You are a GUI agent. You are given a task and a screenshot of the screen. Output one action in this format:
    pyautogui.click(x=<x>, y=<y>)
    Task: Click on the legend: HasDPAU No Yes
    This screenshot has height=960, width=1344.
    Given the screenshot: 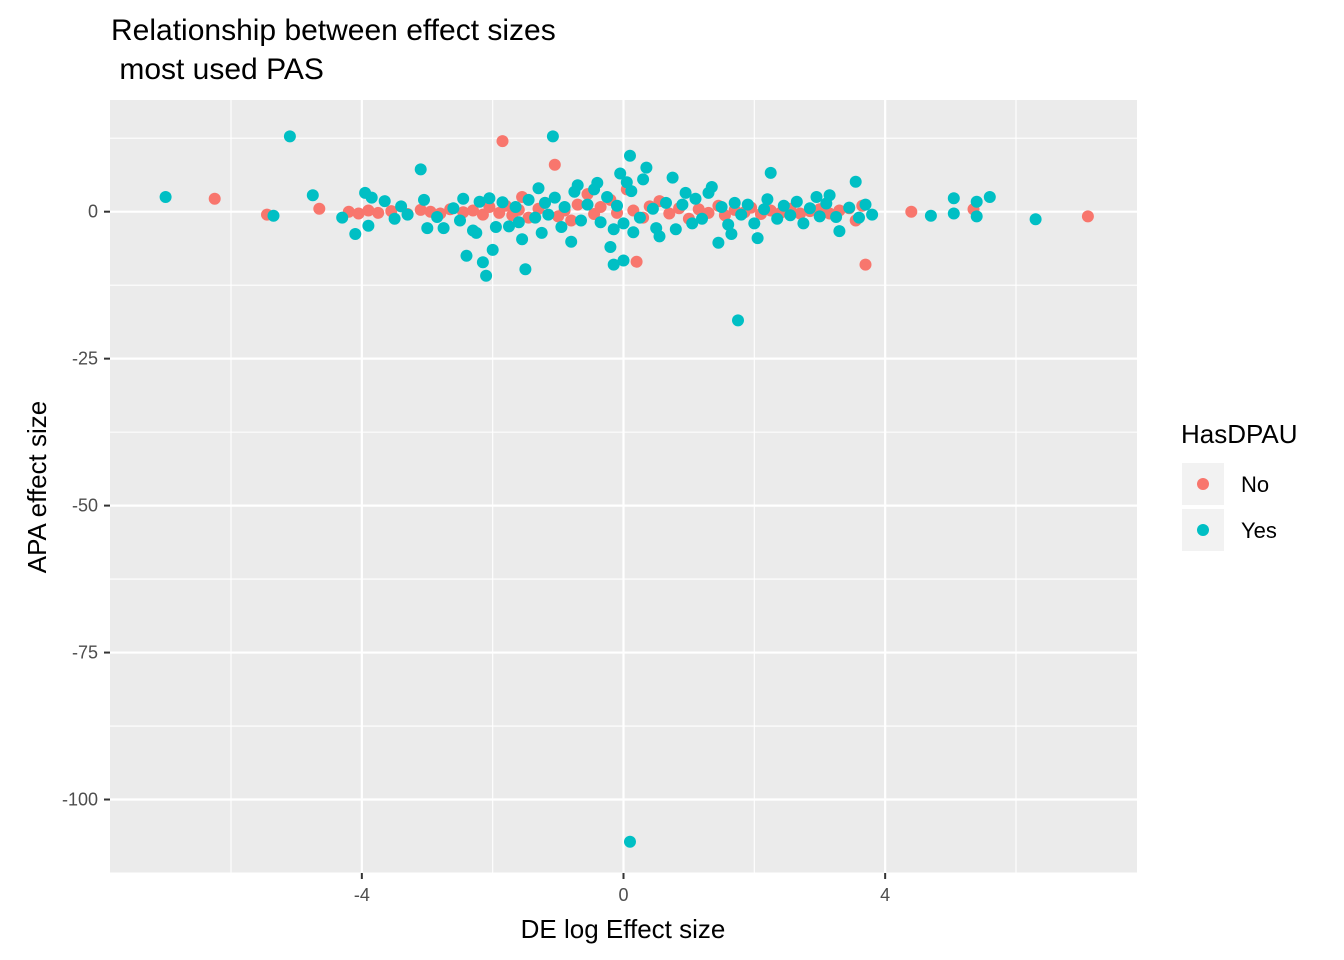 What is the action you would take?
    pyautogui.click(x=1239, y=485)
    